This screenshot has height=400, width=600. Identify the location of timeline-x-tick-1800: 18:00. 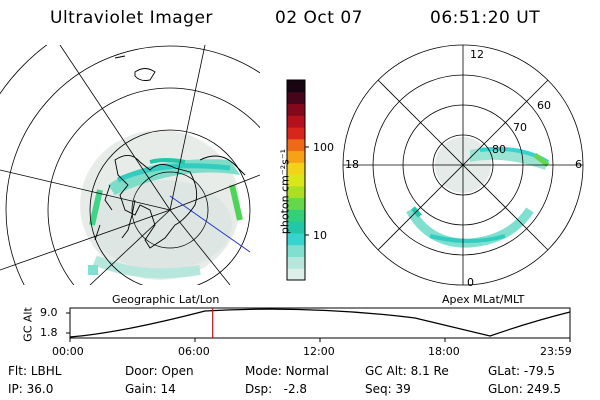
(444, 351).